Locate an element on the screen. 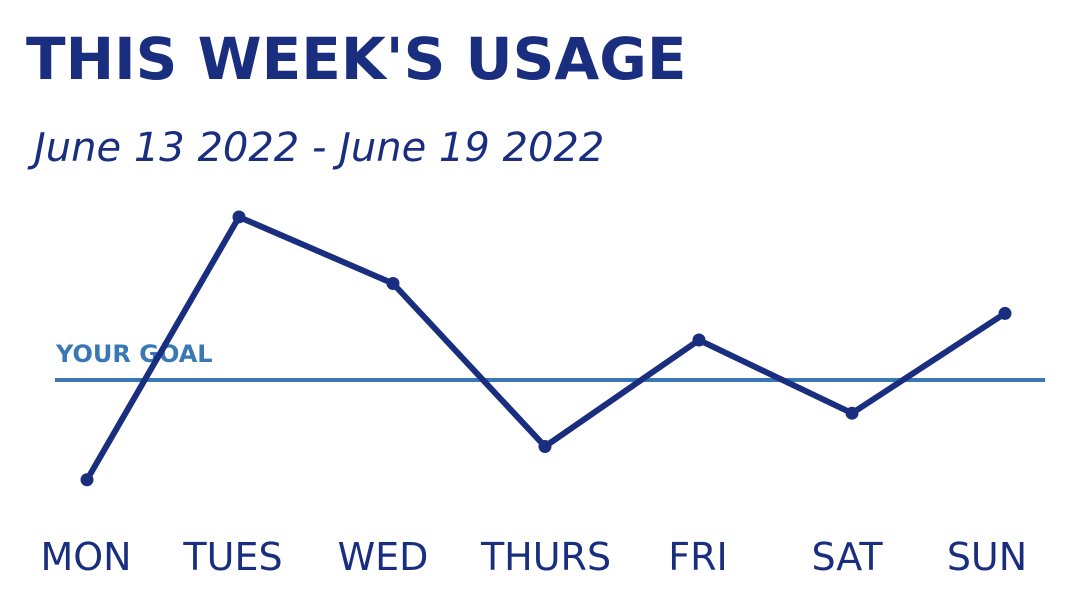 The height and width of the screenshot is (614, 1070). x-axis-labels: MON TUES WED THURS FRI SAT SUN is located at coordinates (533, 557).